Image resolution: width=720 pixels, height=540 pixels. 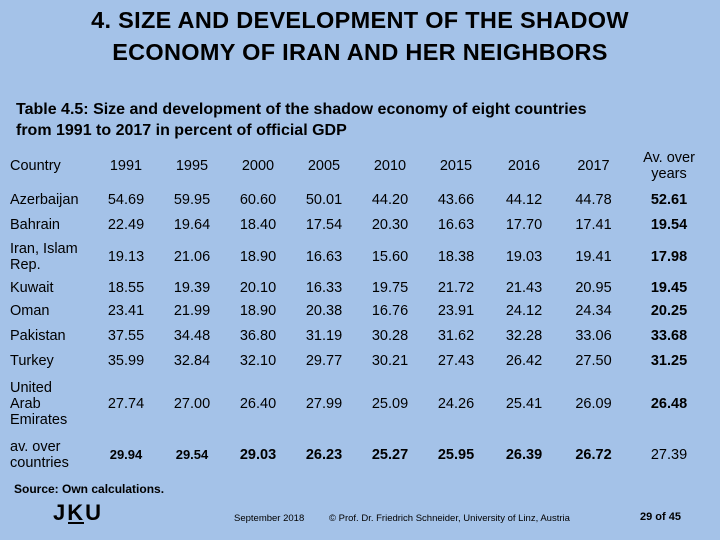 I want to click on table-cell: 21.99, so click(x=192, y=311).